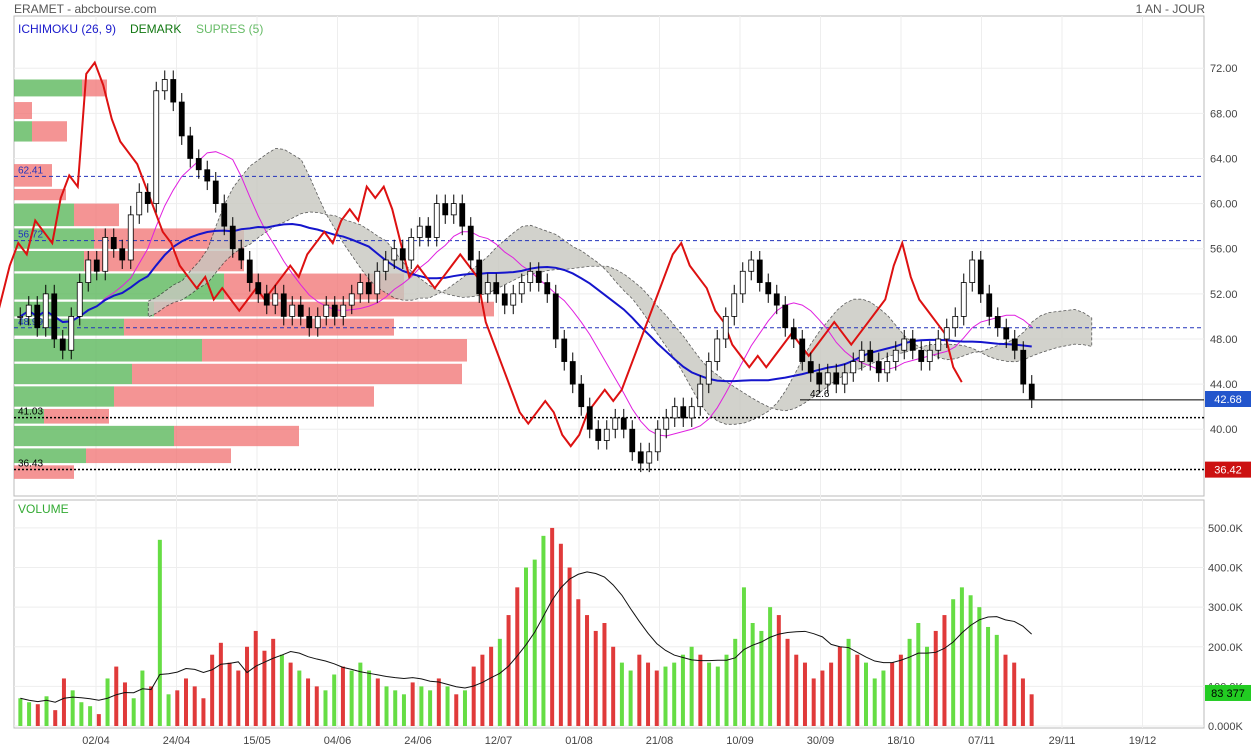  Describe the element at coordinates (85, 9) in the screenshot. I see `chart-title: ERAMET - abcbourse.com` at that location.